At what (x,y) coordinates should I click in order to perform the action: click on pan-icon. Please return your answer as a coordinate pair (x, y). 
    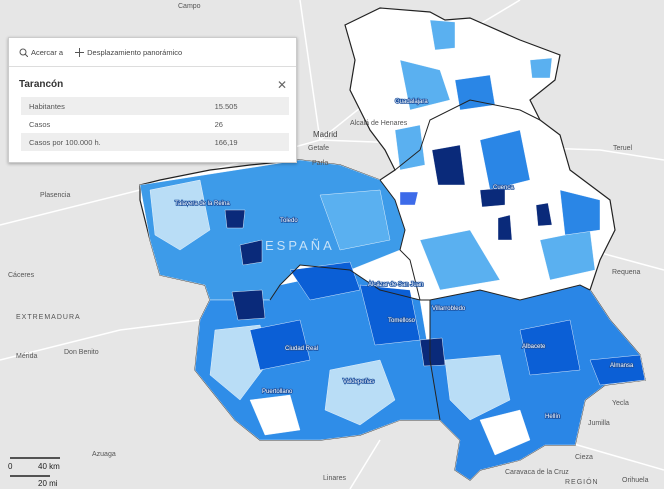
    Looking at the image, I should click on (80, 52).